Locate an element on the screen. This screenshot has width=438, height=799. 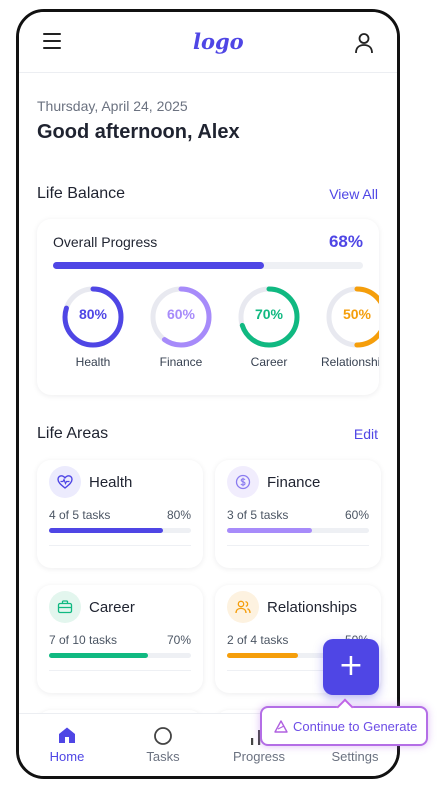
life-areas-title: Life Areas is located at coordinates (73, 433).